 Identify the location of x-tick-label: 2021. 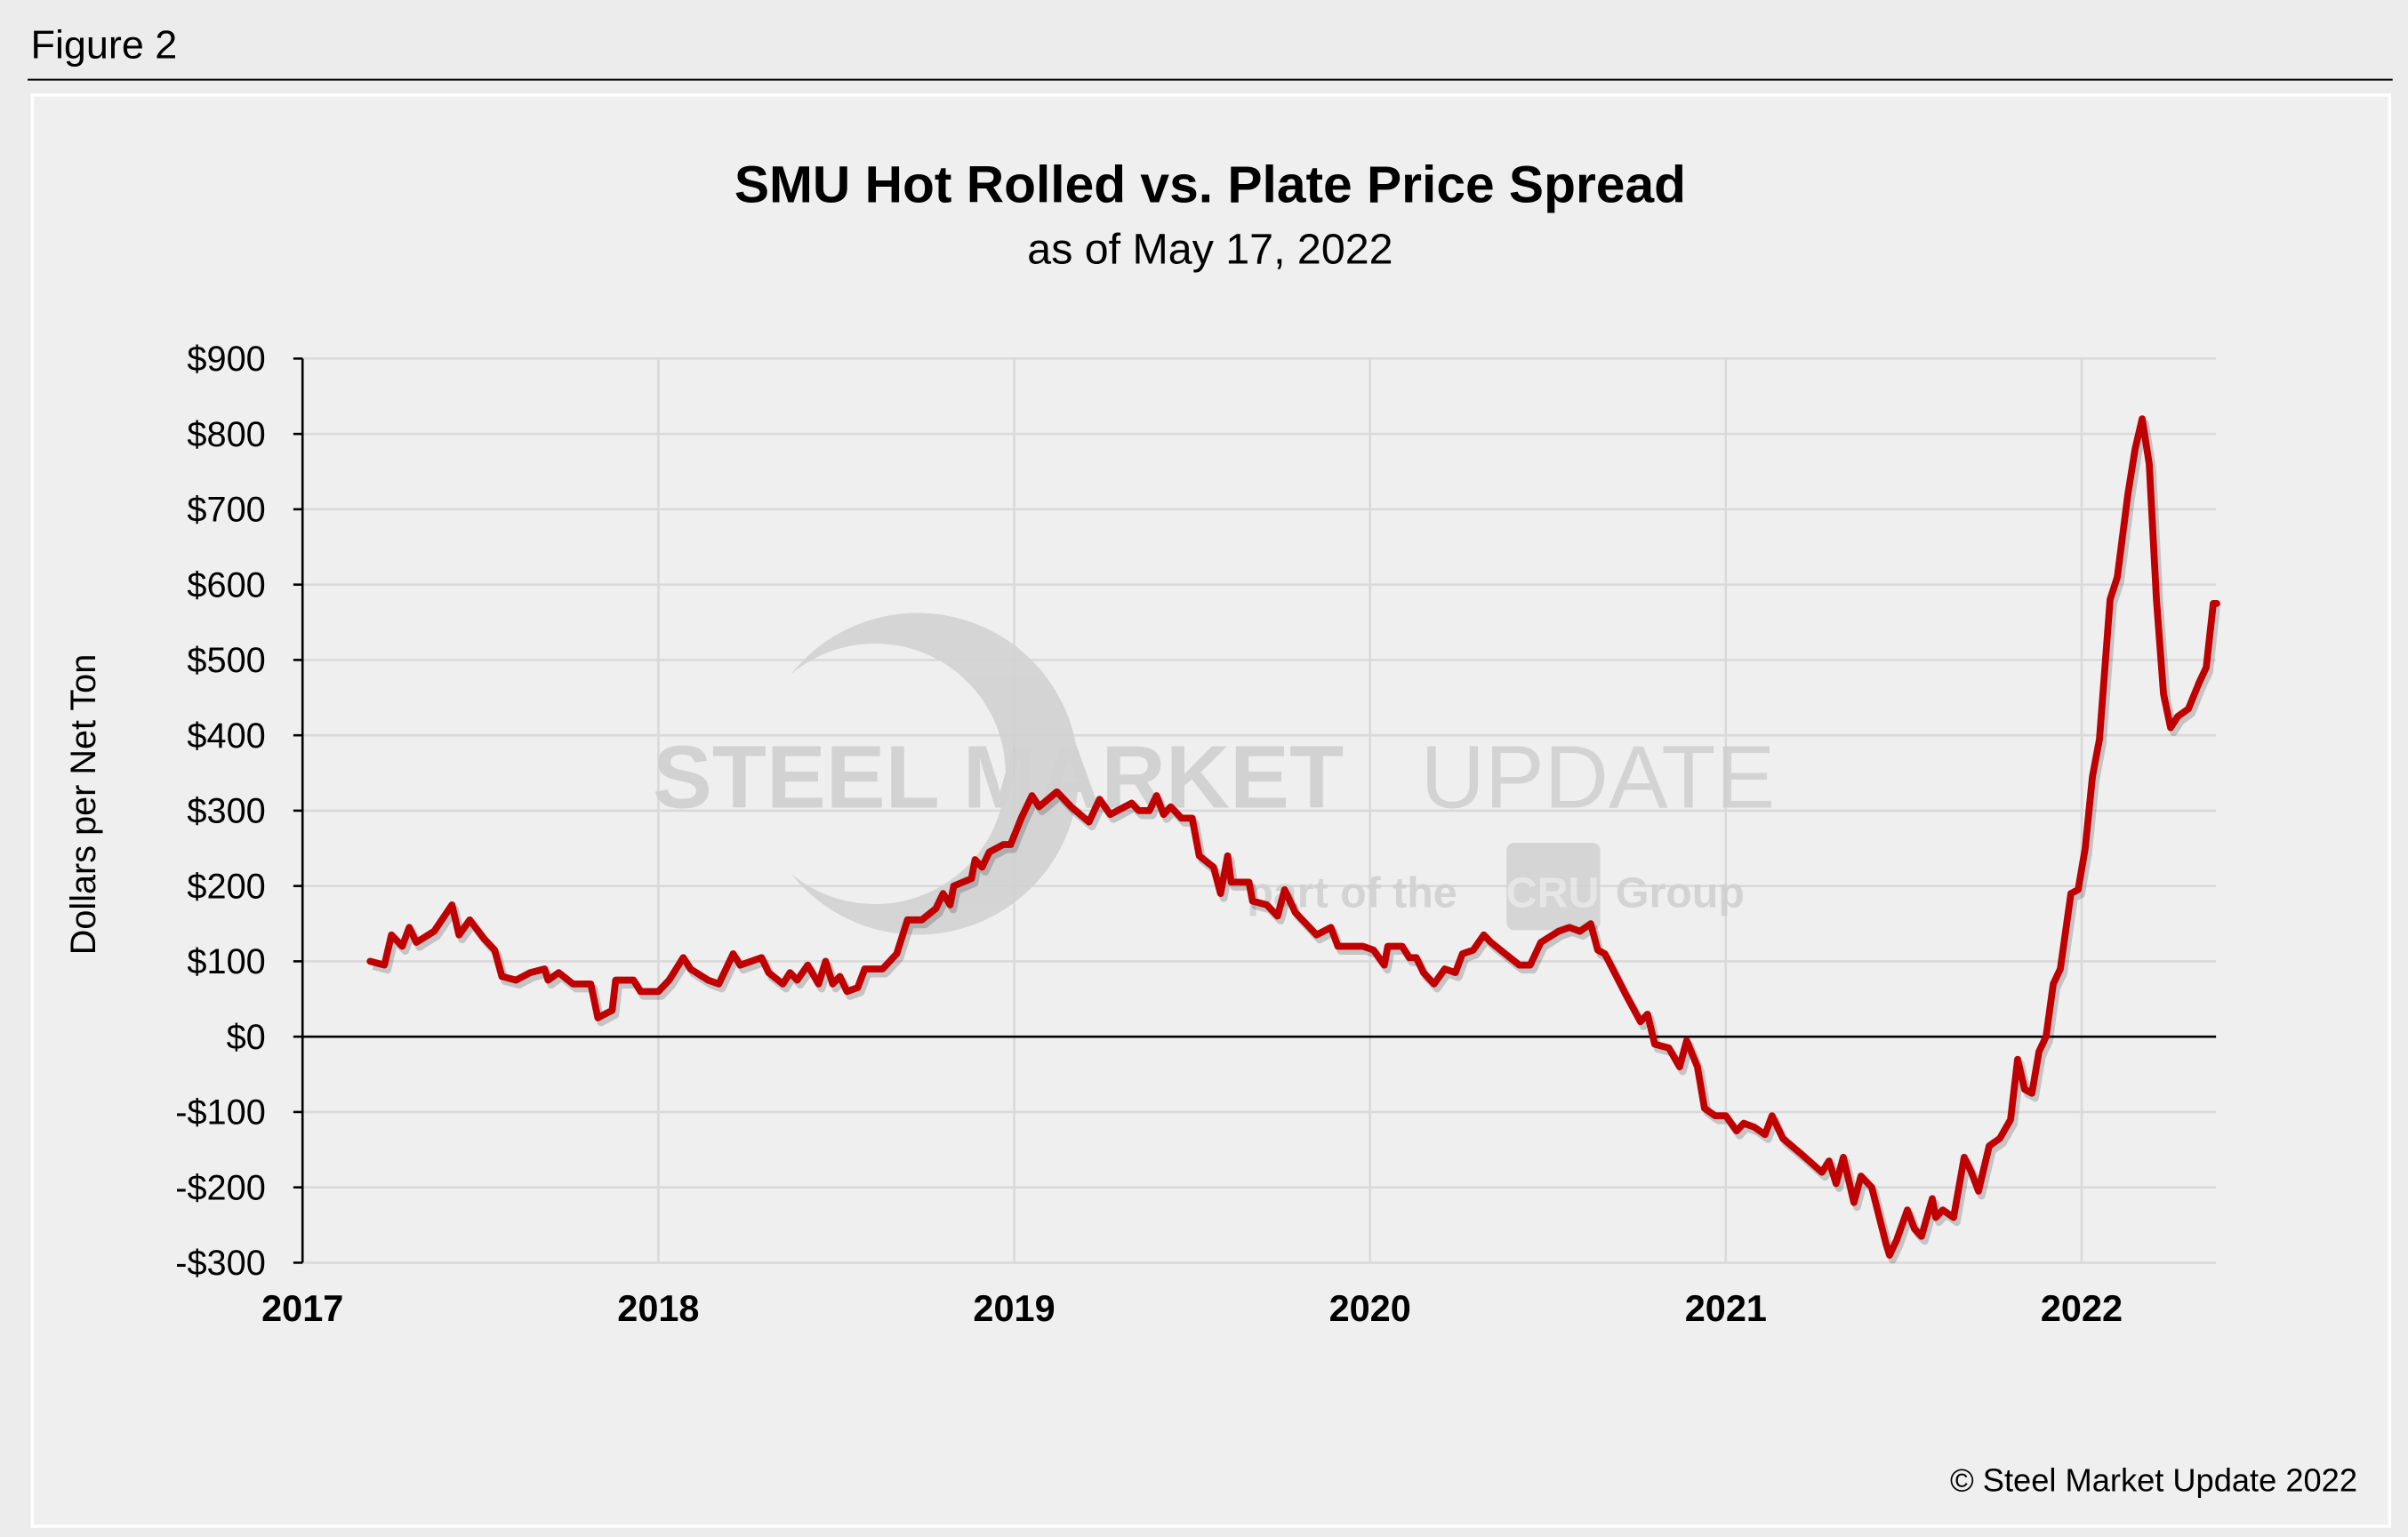
(1726, 1308).